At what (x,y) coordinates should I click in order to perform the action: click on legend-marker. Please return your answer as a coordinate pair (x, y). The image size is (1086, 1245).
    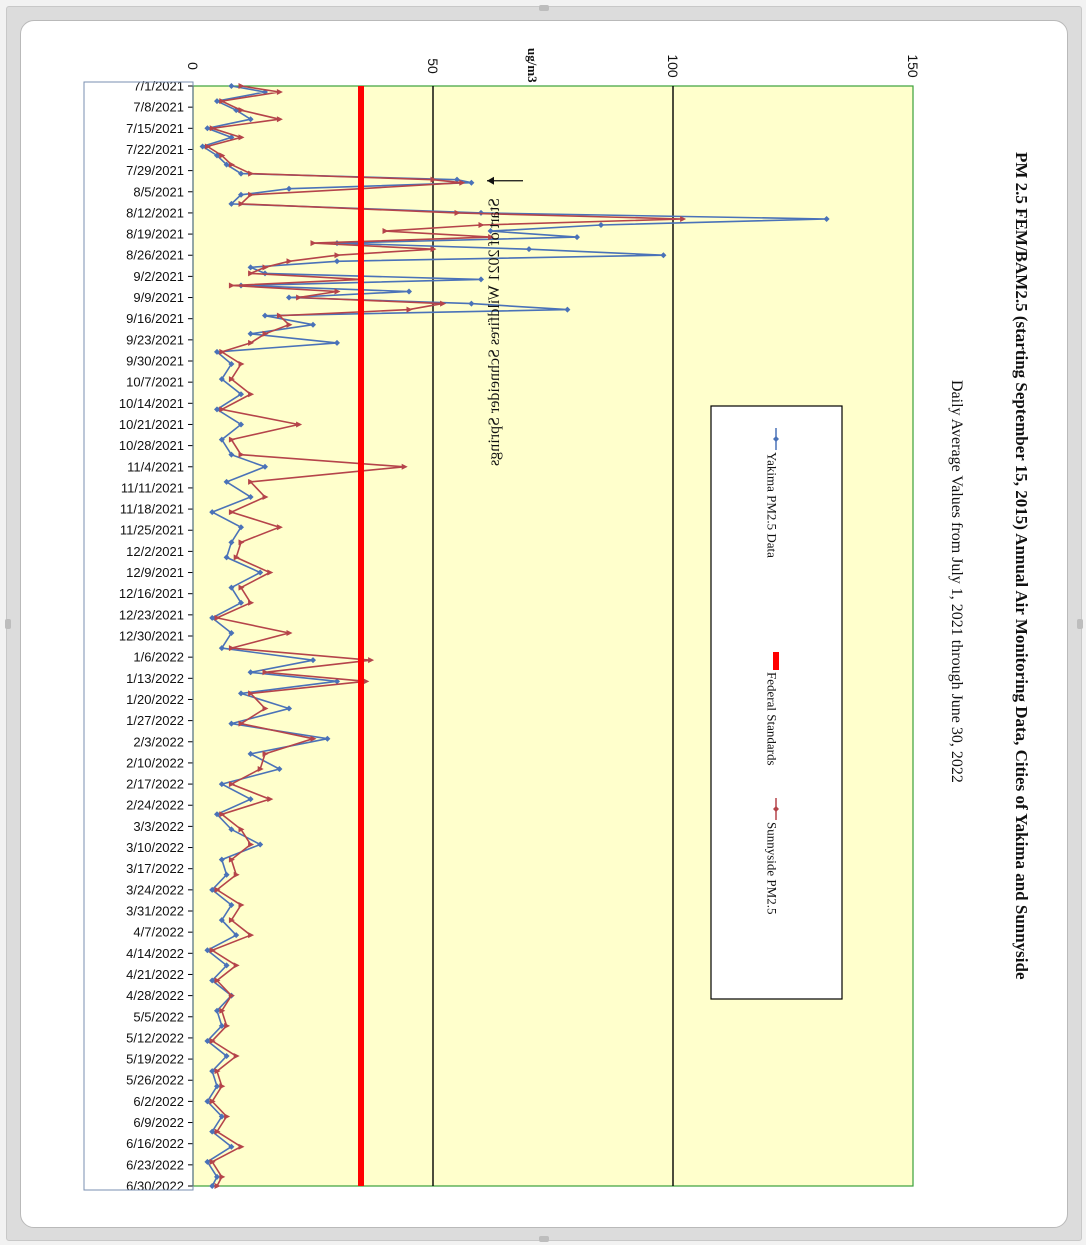
    Looking at the image, I should click on (776, 809).